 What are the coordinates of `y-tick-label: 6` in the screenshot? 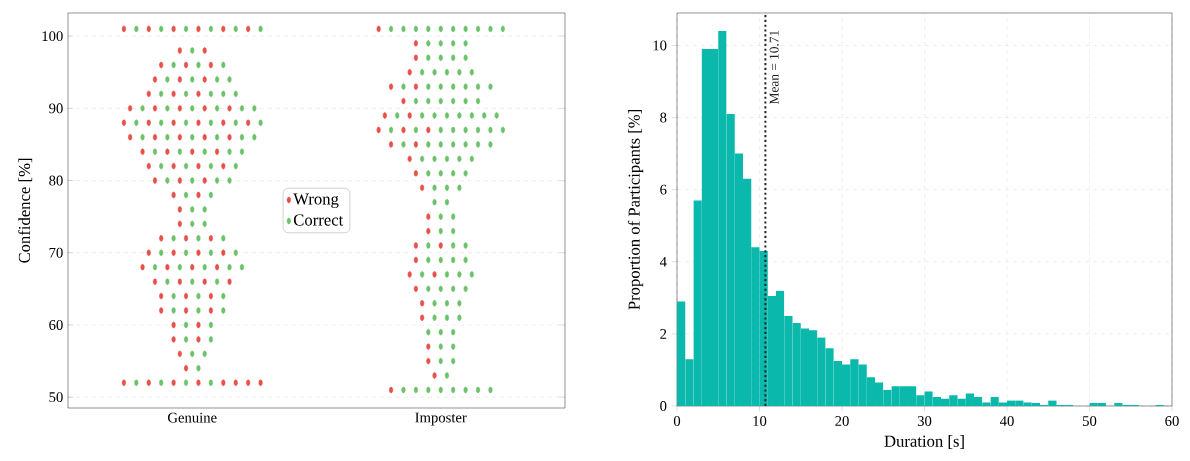 It's located at (663, 189).